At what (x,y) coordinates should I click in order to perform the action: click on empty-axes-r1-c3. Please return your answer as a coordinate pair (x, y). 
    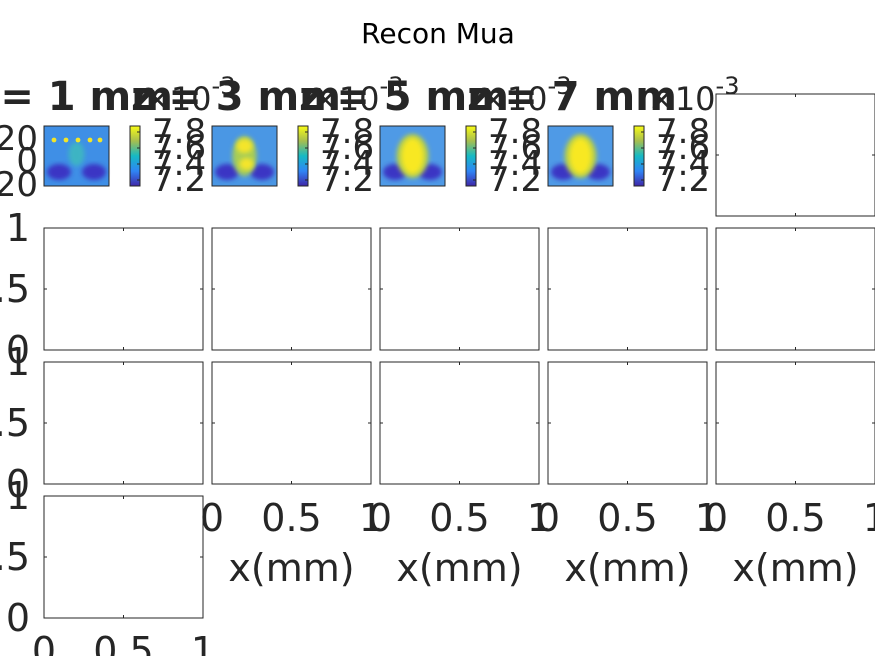
    Looking at the image, I should click on (459, 289).